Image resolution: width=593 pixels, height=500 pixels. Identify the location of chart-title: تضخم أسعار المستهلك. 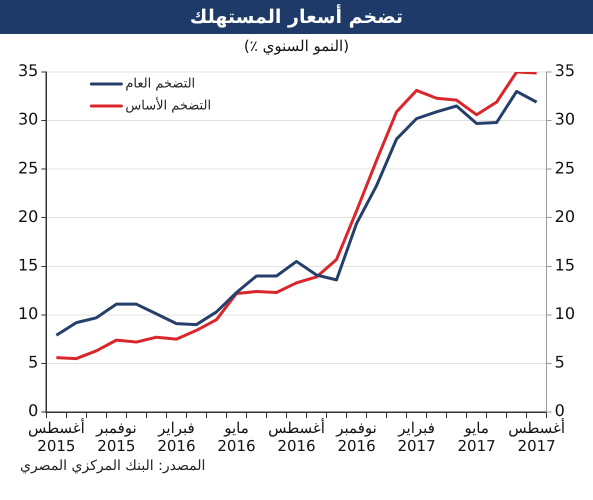
(296, 17).